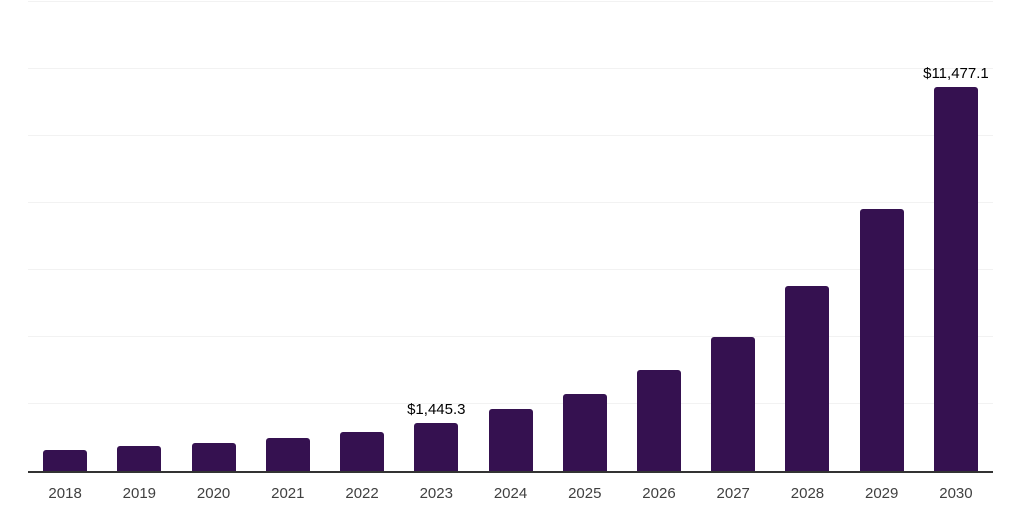  What do you see at coordinates (585, 236) in the screenshot?
I see `bar-slot-2025` at bounding box center [585, 236].